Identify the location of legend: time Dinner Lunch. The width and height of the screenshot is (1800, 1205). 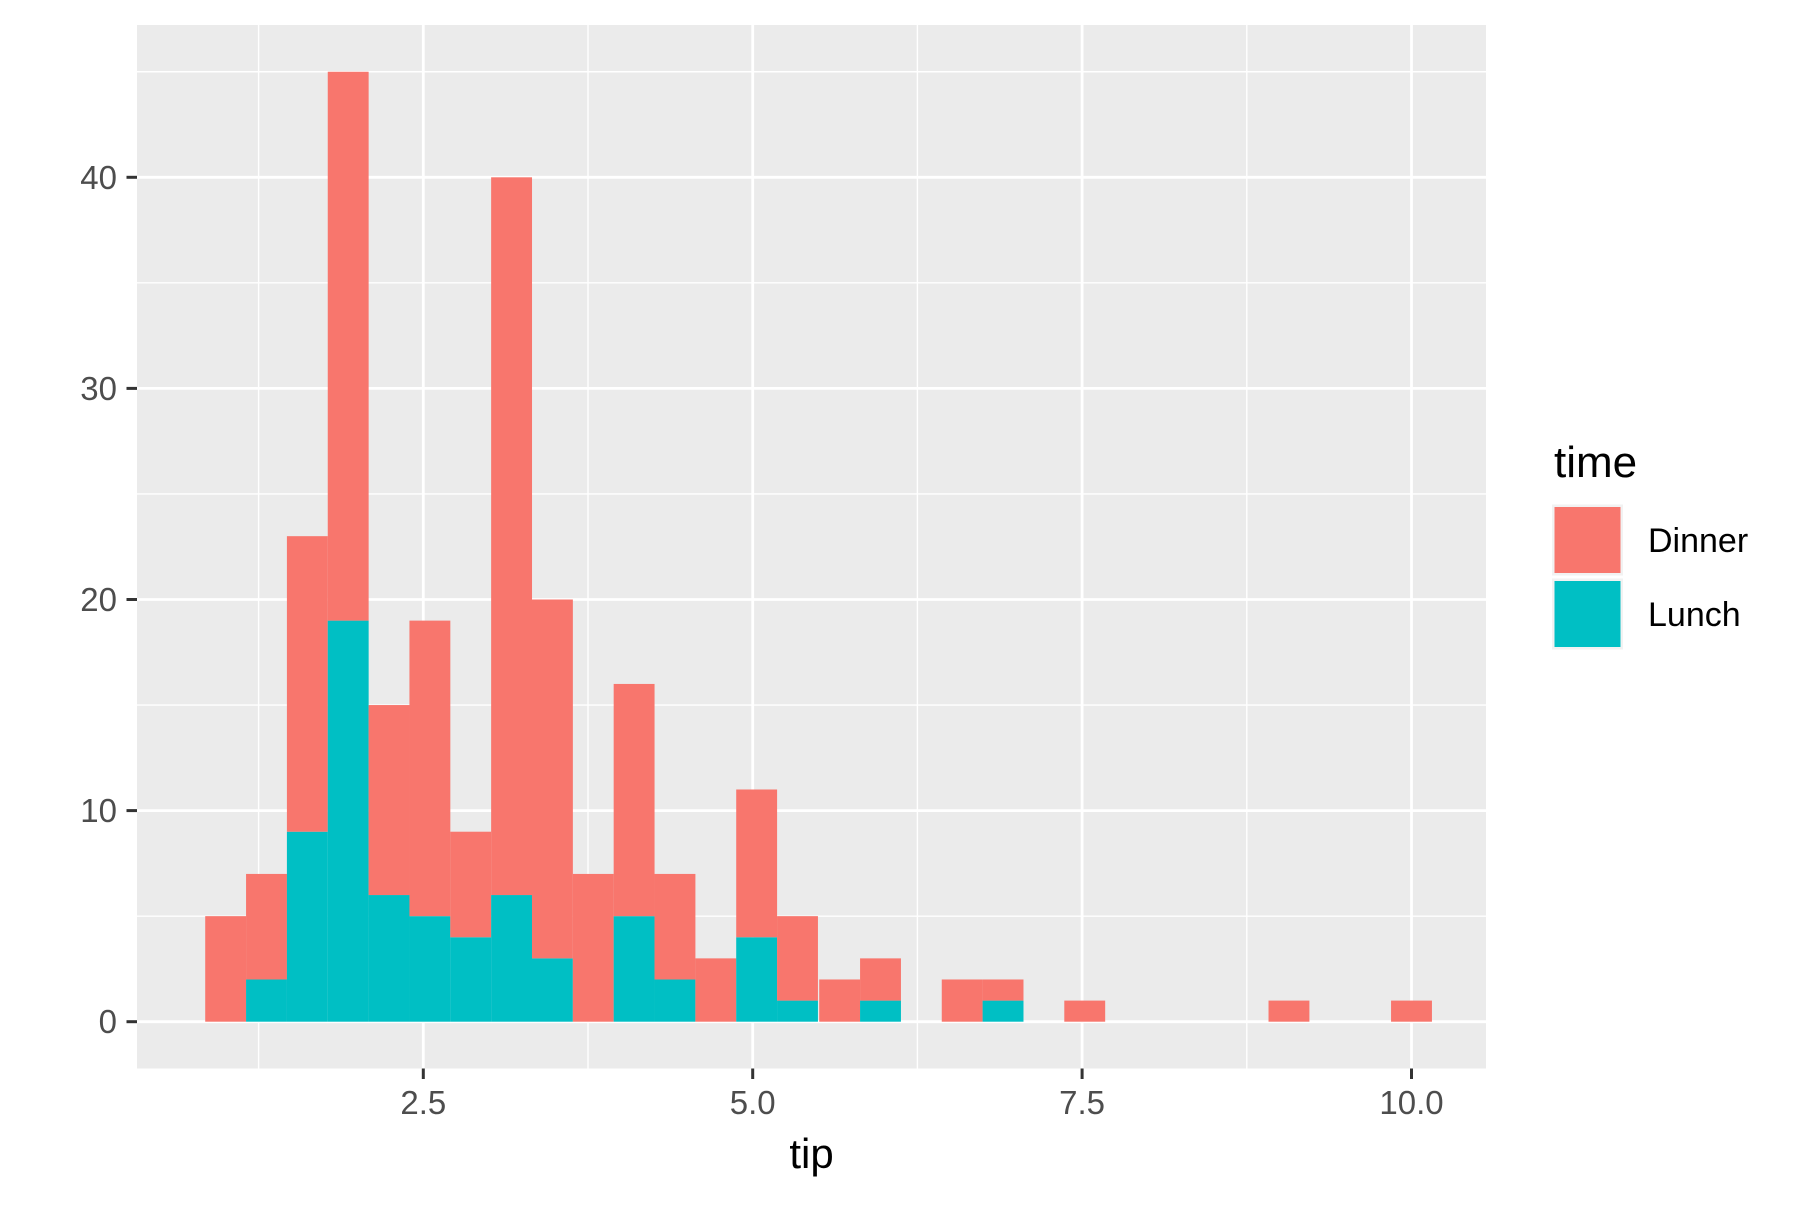
(1650, 544).